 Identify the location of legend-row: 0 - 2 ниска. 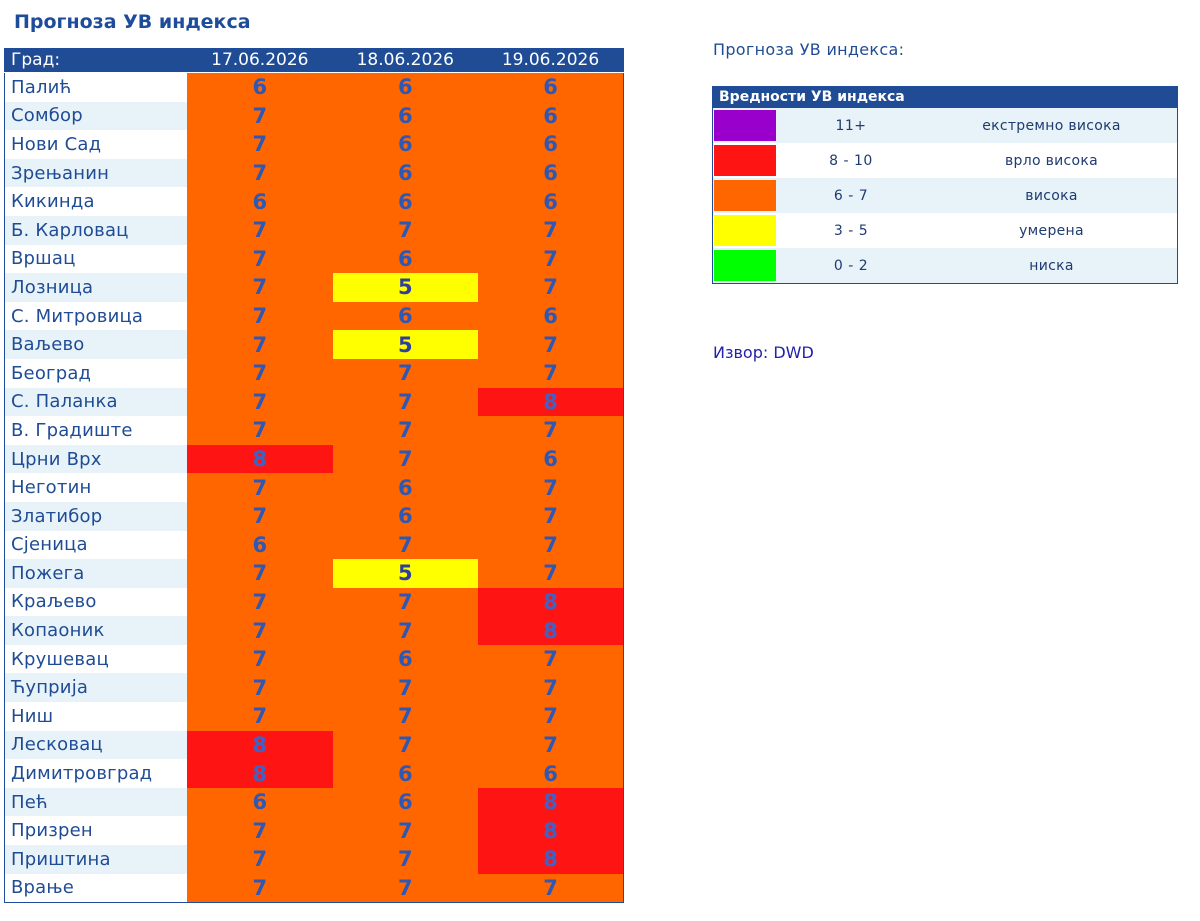
(945, 265).